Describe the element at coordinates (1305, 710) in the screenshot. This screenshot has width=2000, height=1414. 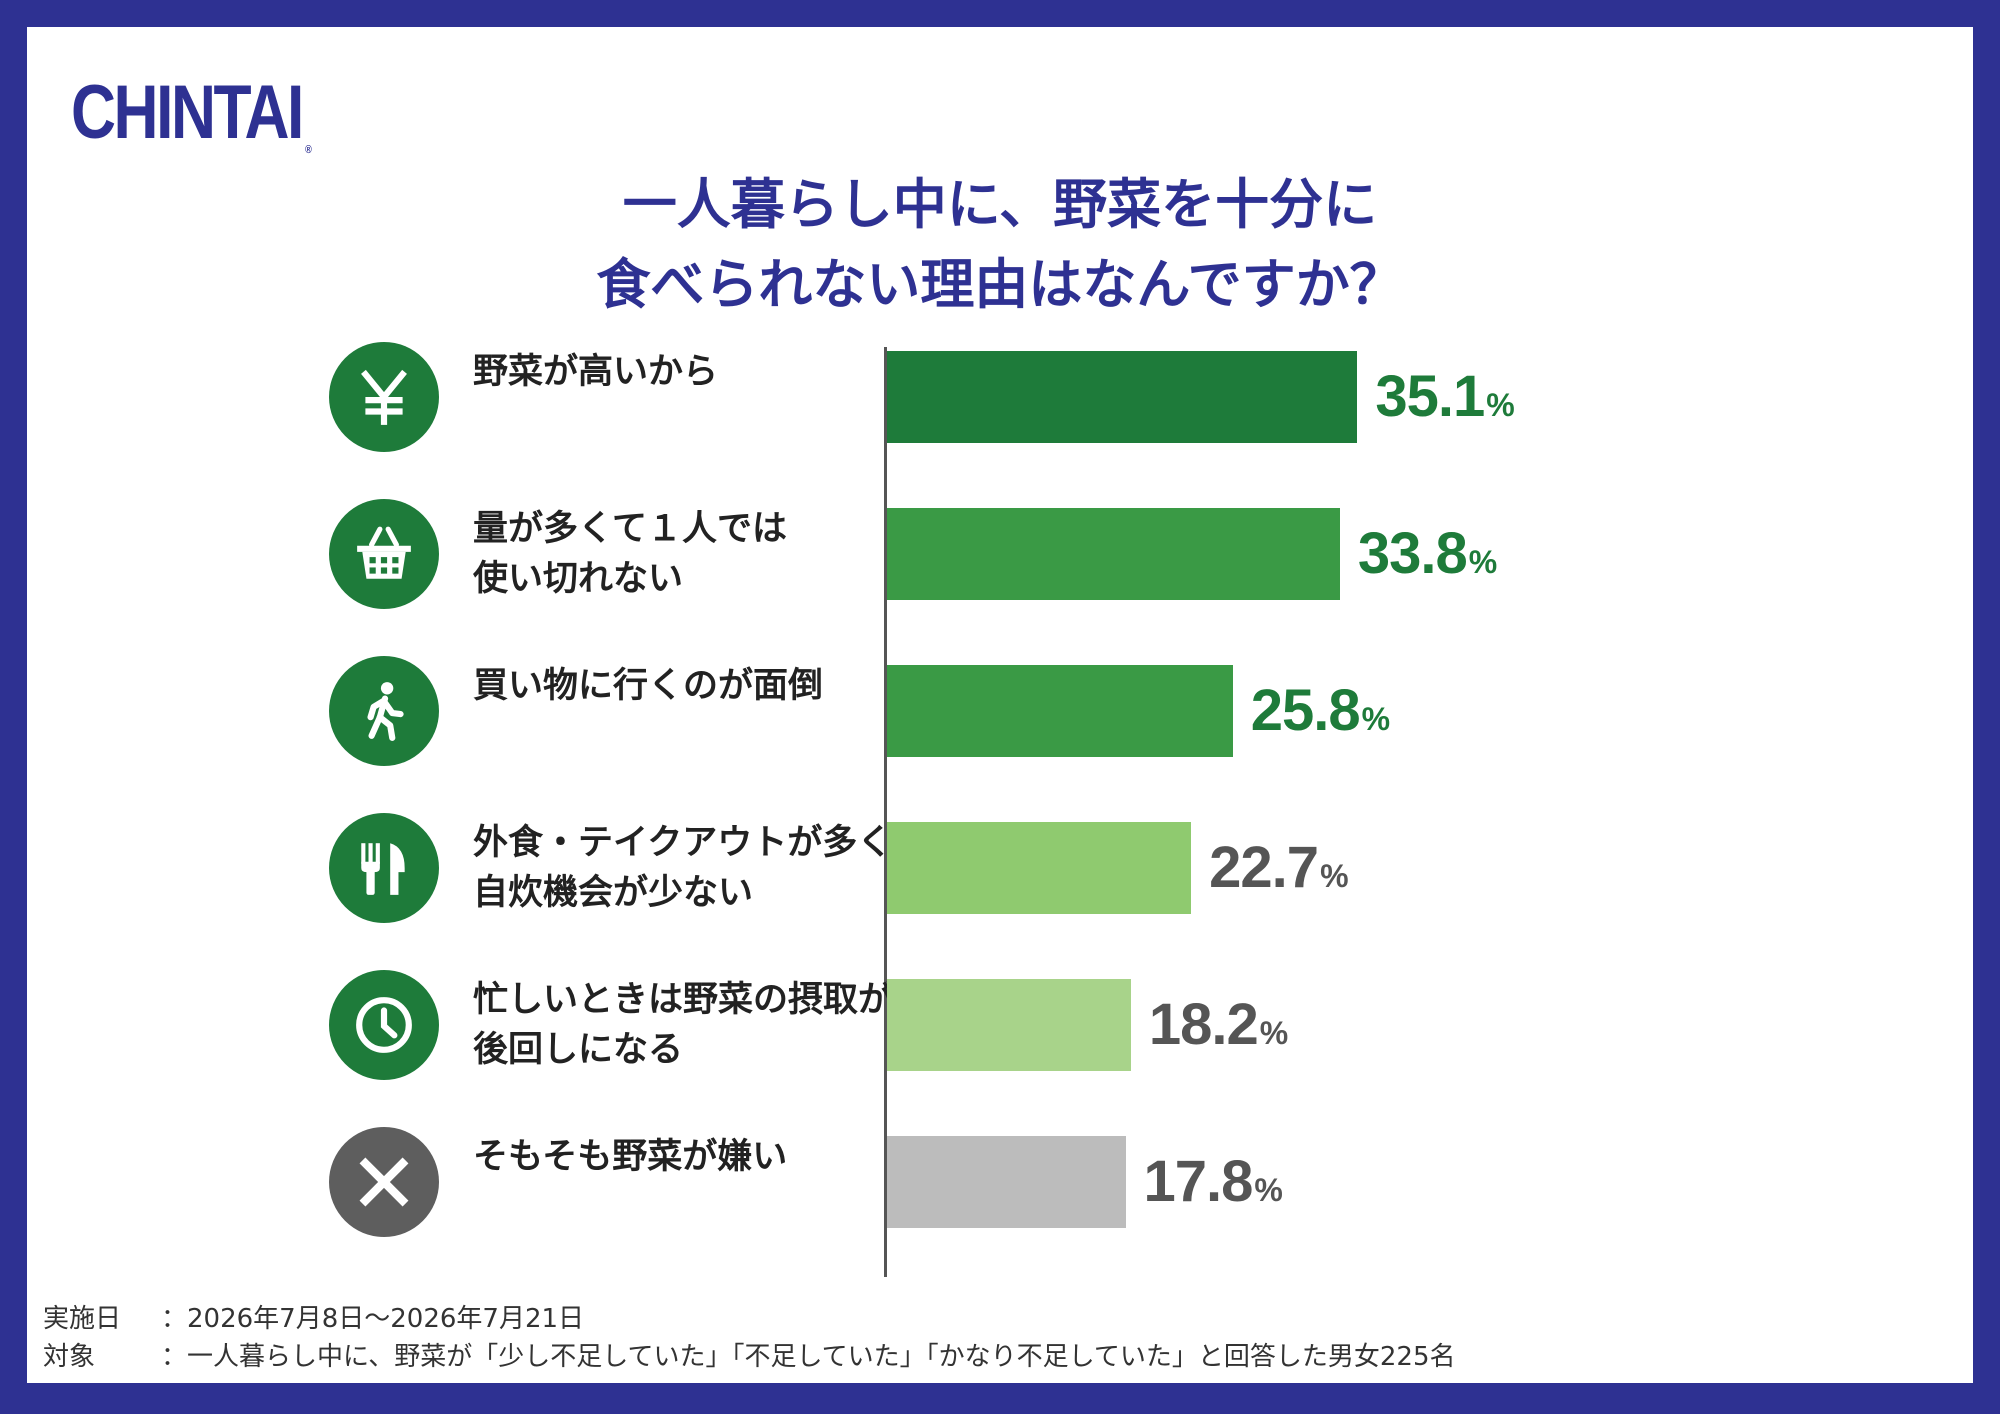
I see `value-number: 25.8` at that location.